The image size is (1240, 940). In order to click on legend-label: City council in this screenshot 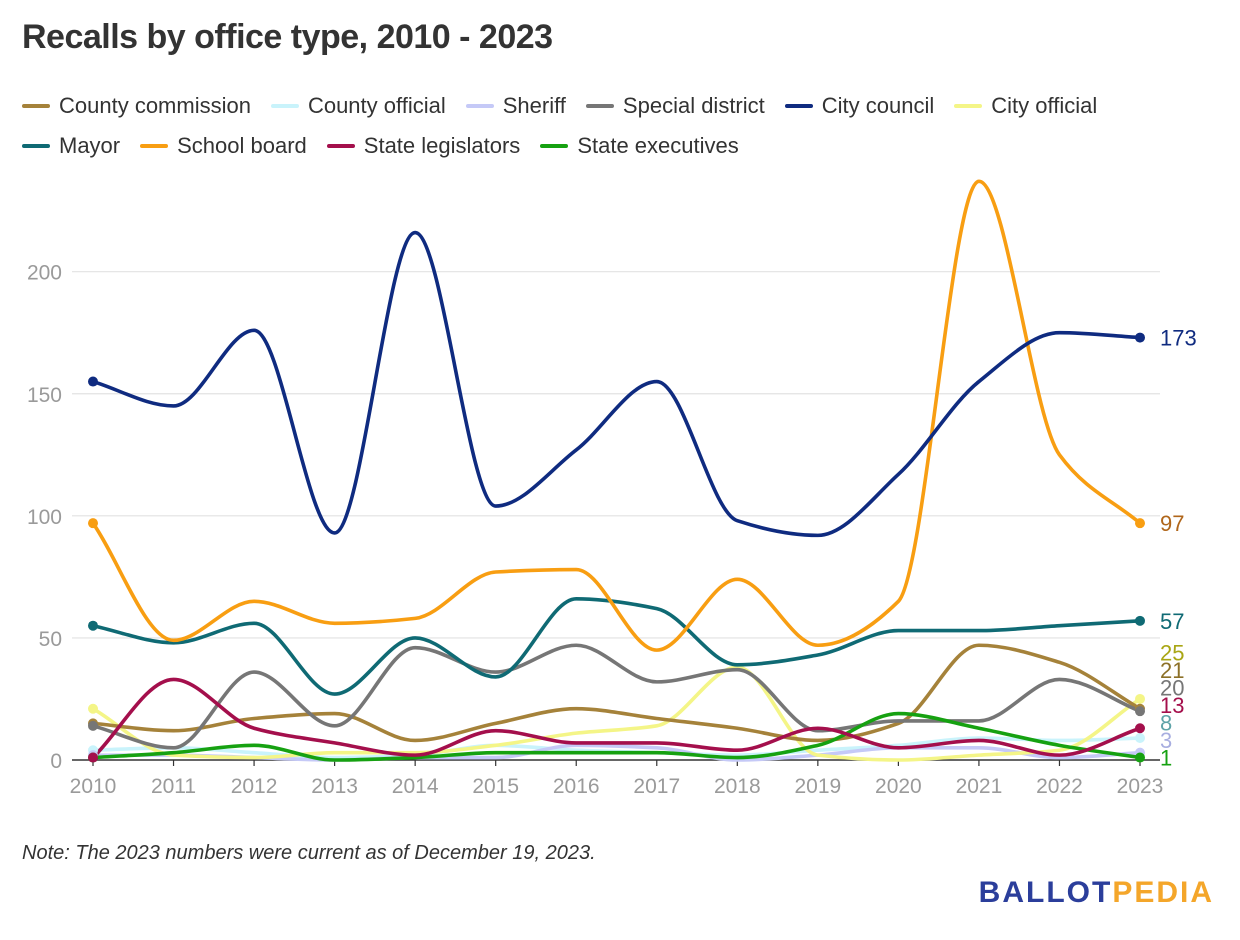, I will do `click(878, 105)`.